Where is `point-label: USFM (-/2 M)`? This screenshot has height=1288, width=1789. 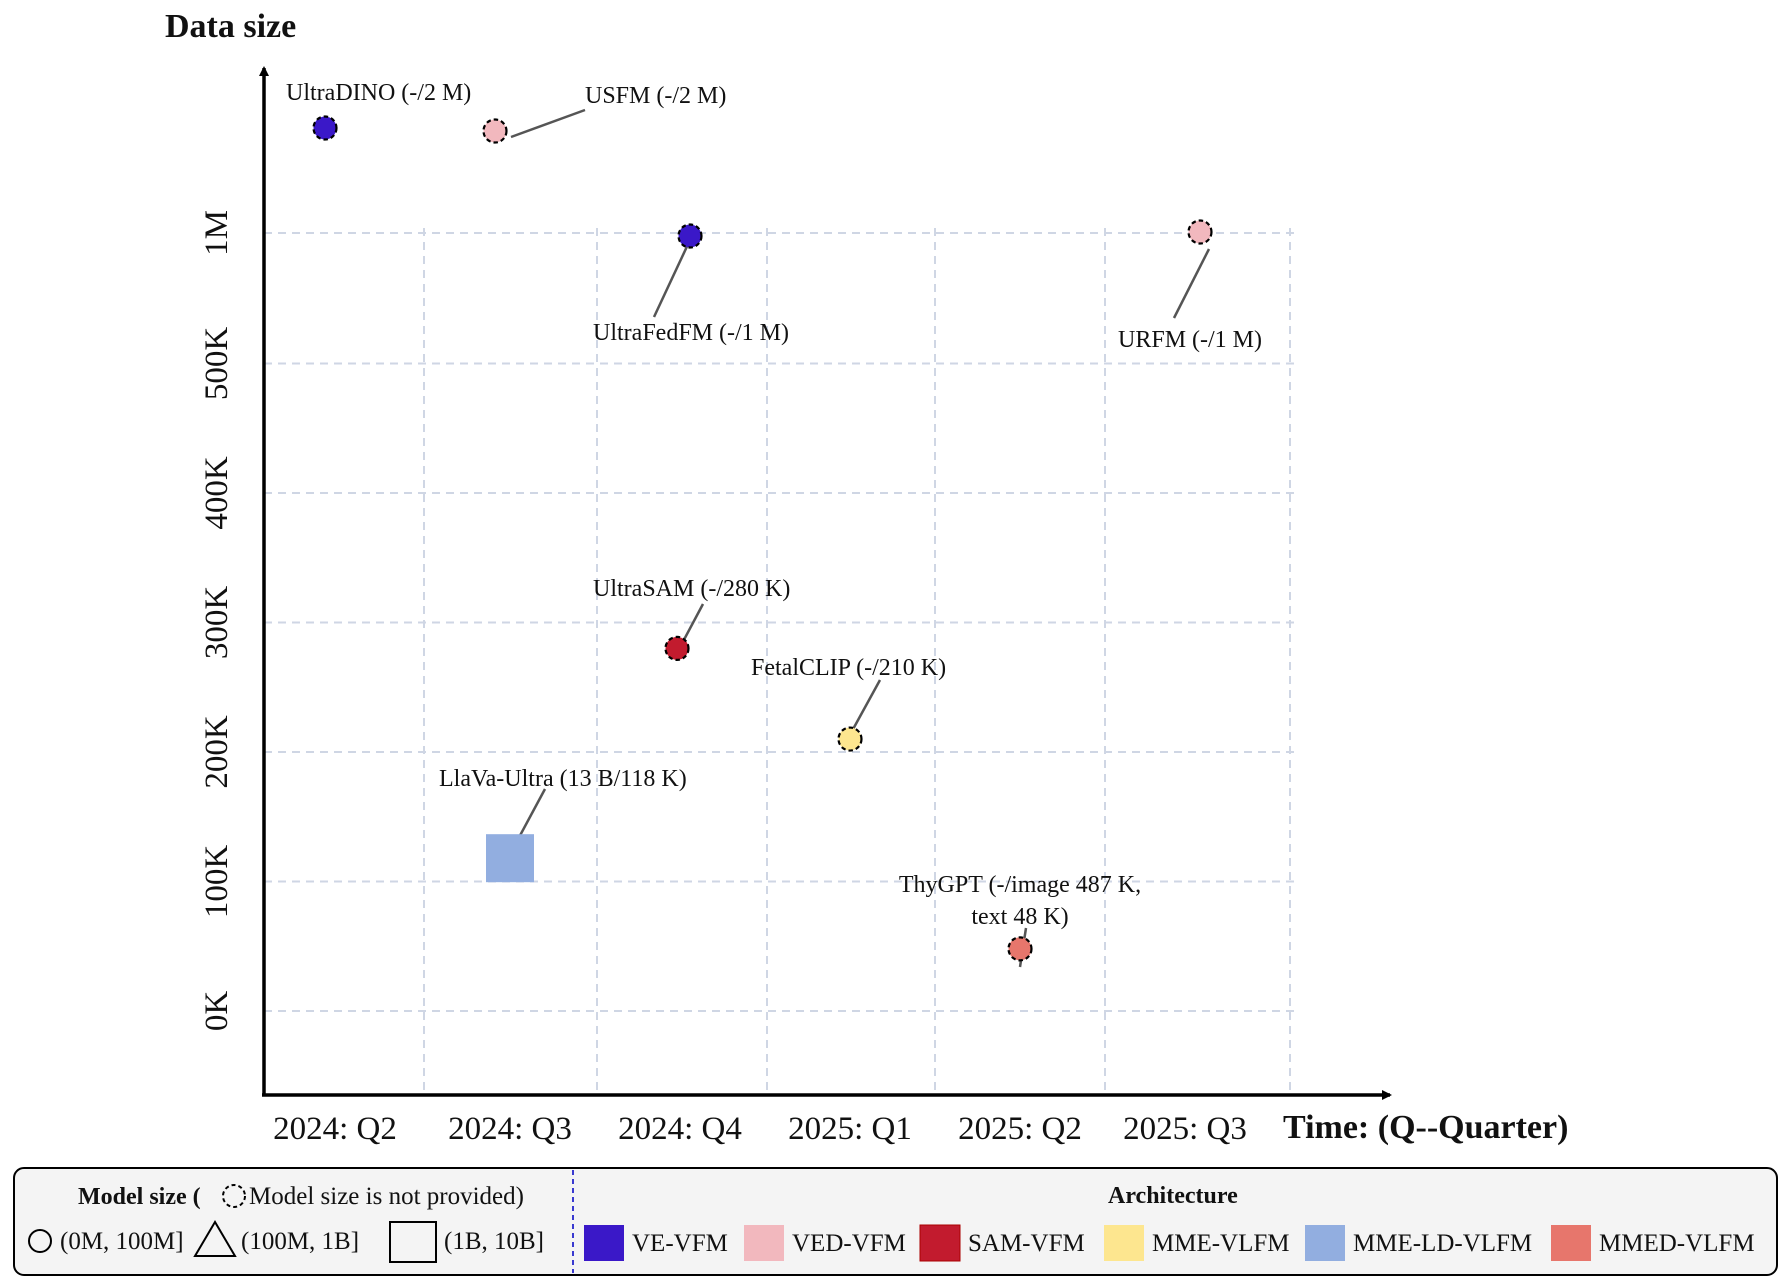
point-label: USFM (-/2 M) is located at coordinates (655, 96).